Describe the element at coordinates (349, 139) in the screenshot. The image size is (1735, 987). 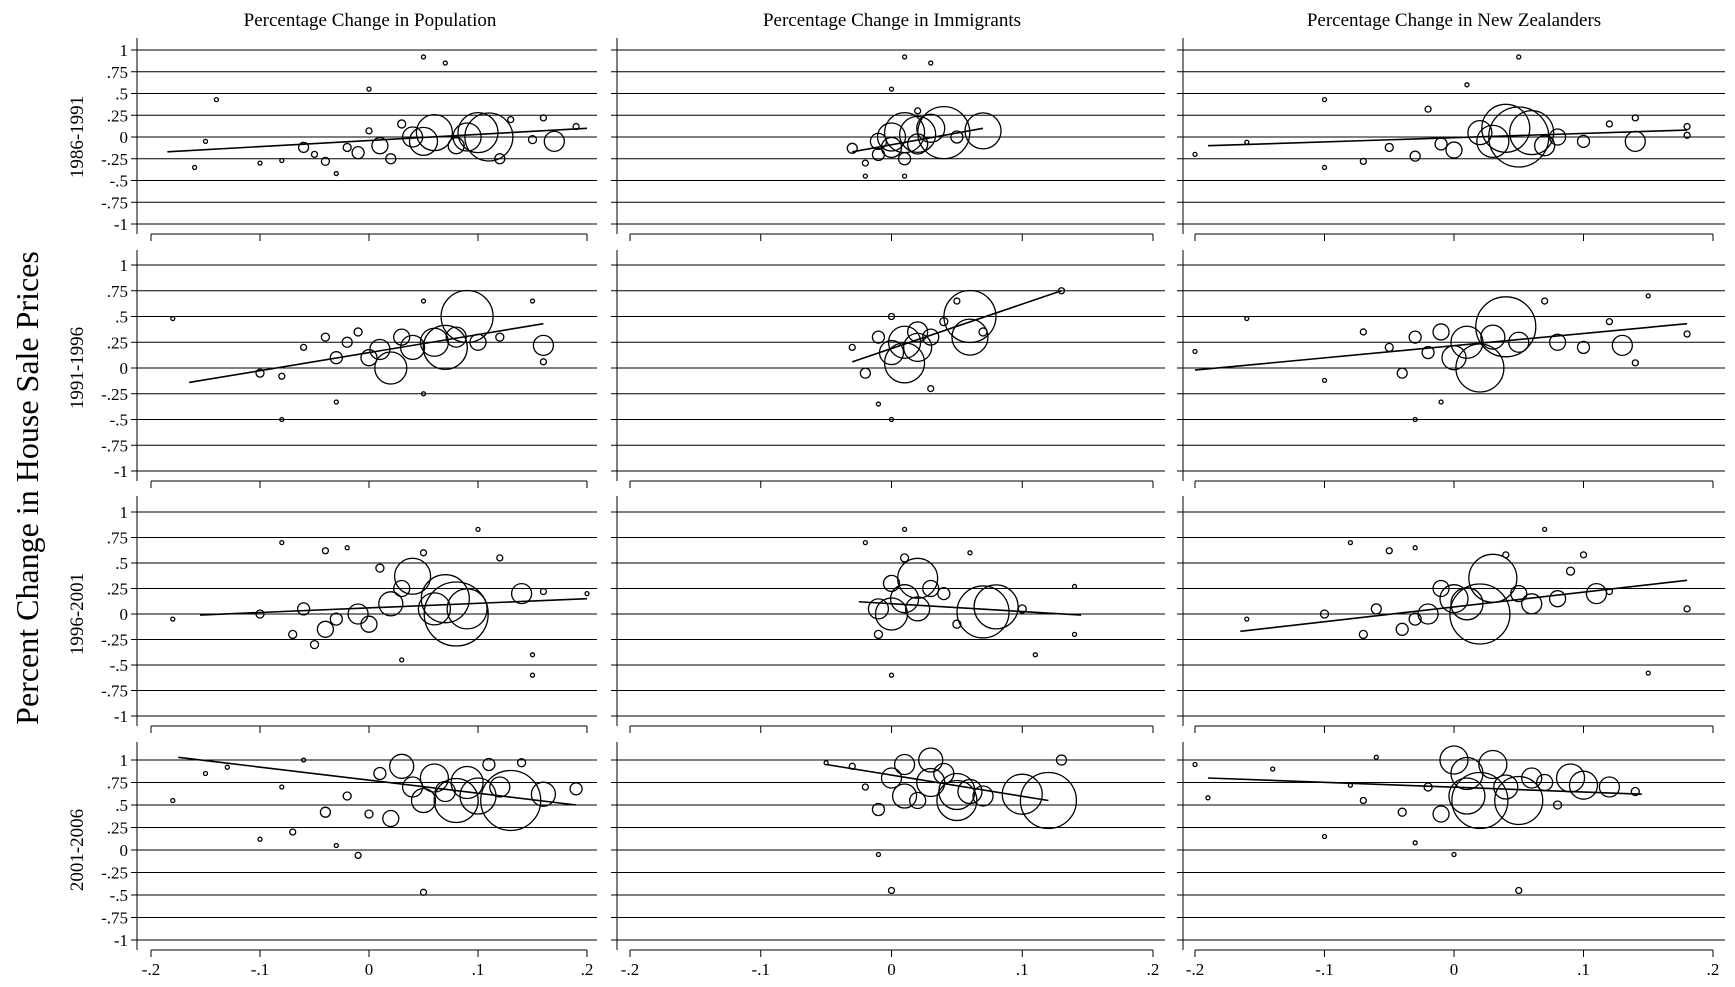
I see `panel-r1-c1: 1 .75 .5 .25 0 -.25 -.5 -.75 -1` at that location.